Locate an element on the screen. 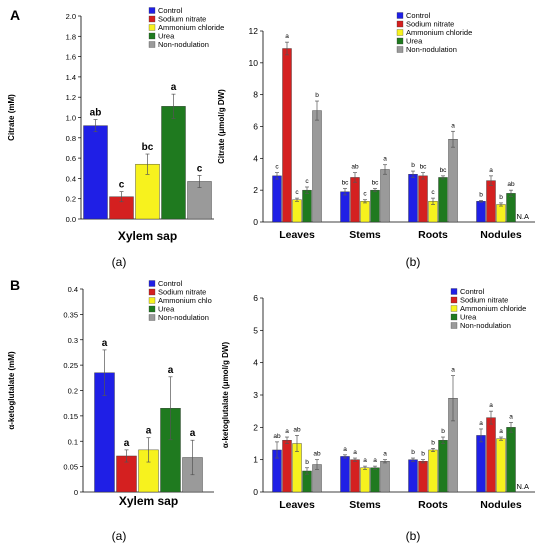  y-tick-label: 1.8 is located at coordinates (71, 36).